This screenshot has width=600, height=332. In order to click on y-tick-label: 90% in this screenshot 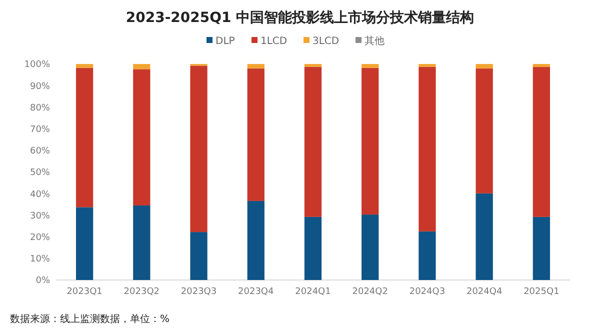, I will do `click(40, 87)`.